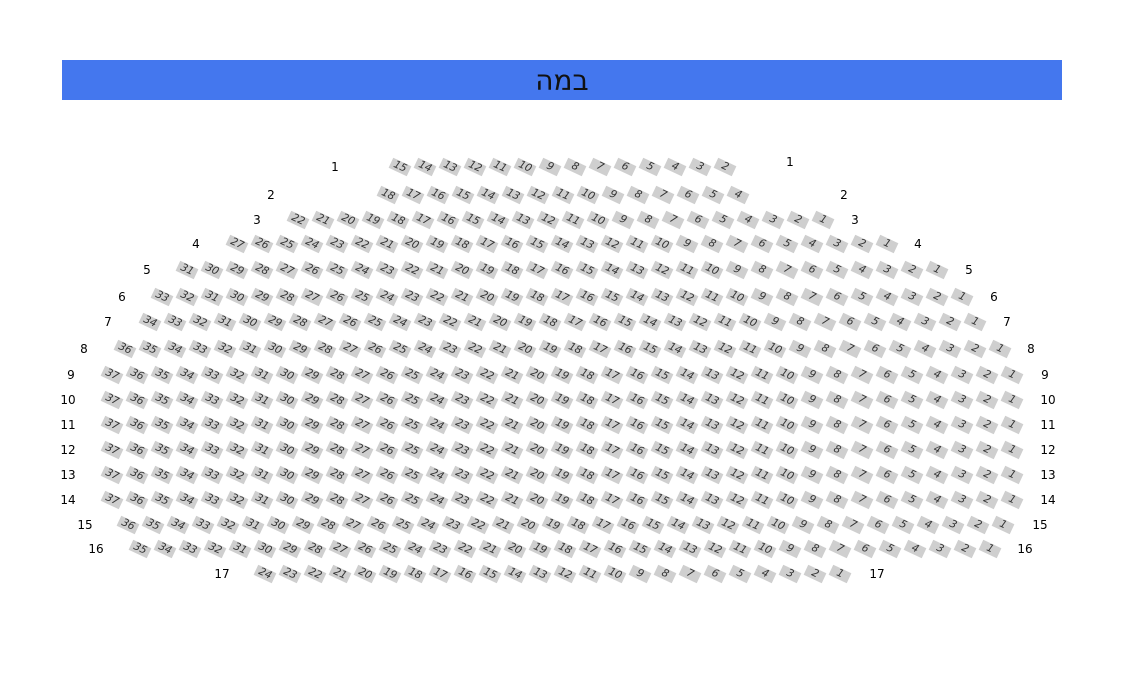  What do you see at coordinates (698, 220) in the screenshot?
I see `seat-row3-6: 6` at bounding box center [698, 220].